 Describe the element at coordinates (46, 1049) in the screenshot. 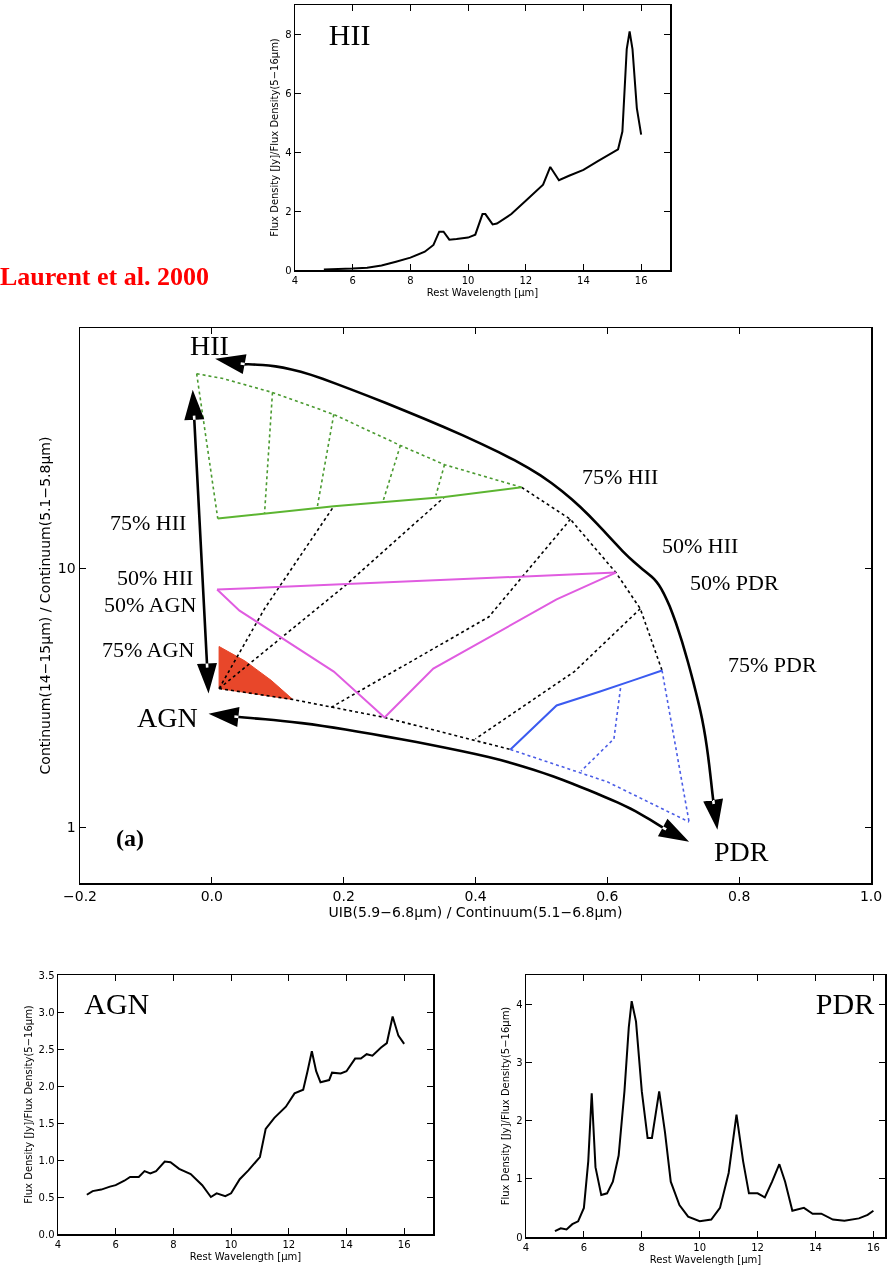

I see `y-tick-label: 2.5` at that location.